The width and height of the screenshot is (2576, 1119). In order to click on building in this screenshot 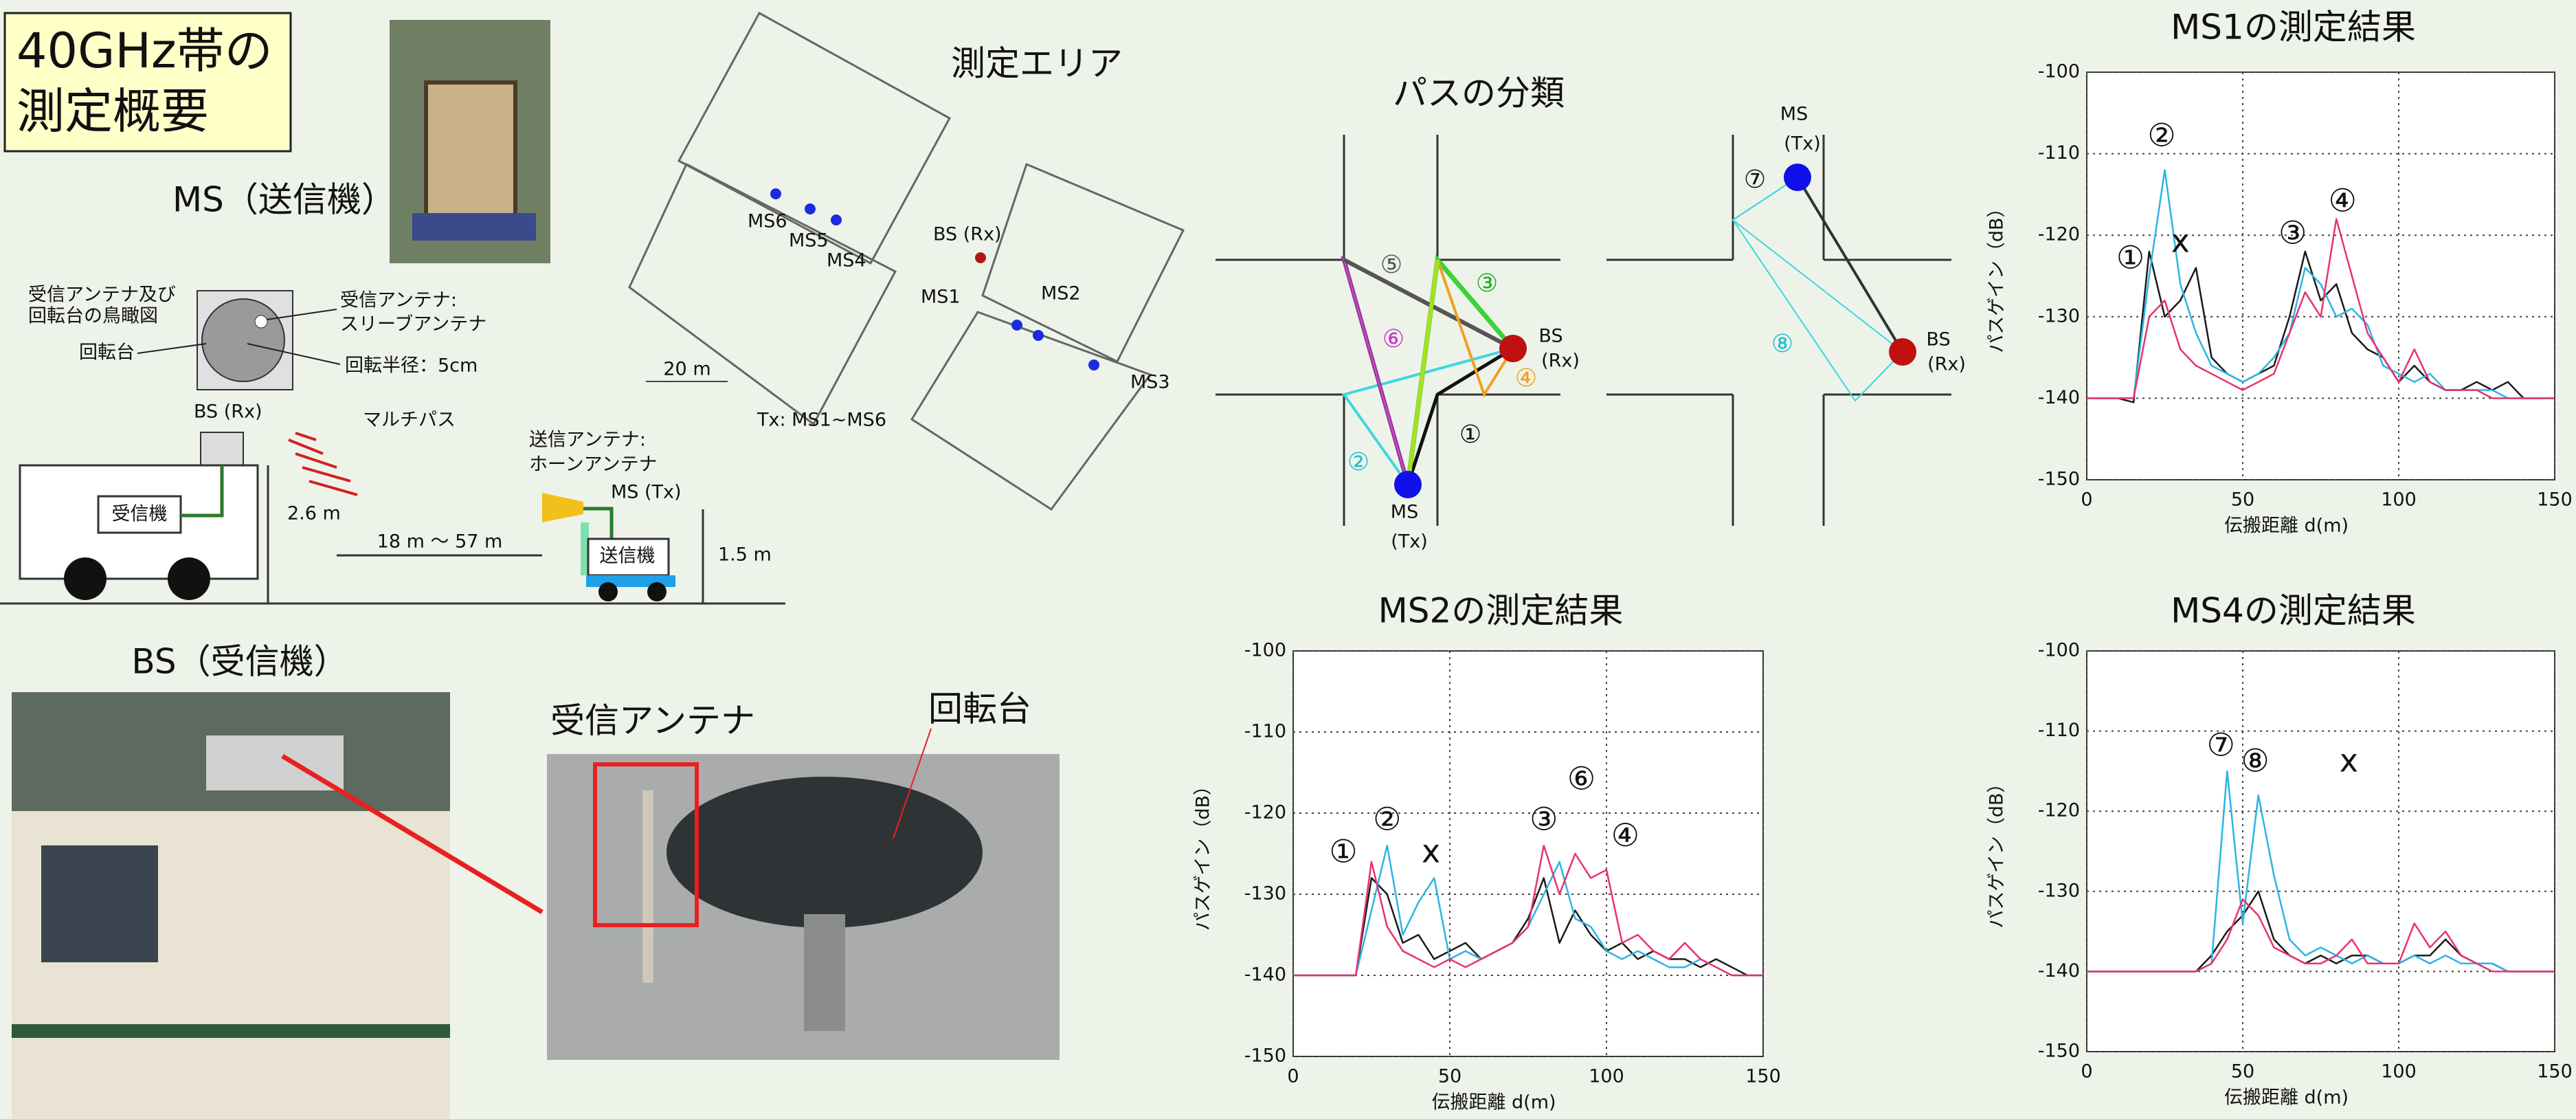, I will do `click(1031, 411)`.